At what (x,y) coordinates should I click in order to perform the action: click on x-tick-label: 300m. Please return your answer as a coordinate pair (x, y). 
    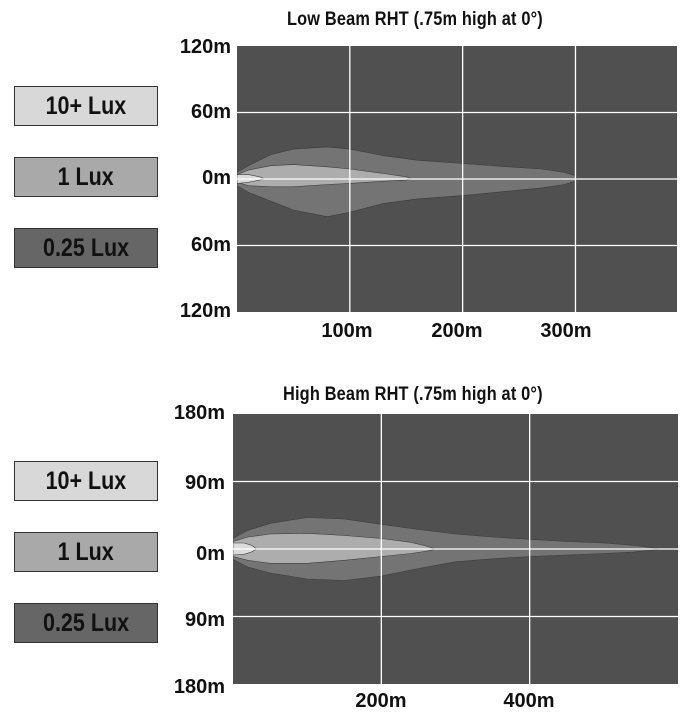
    Looking at the image, I should click on (566, 331).